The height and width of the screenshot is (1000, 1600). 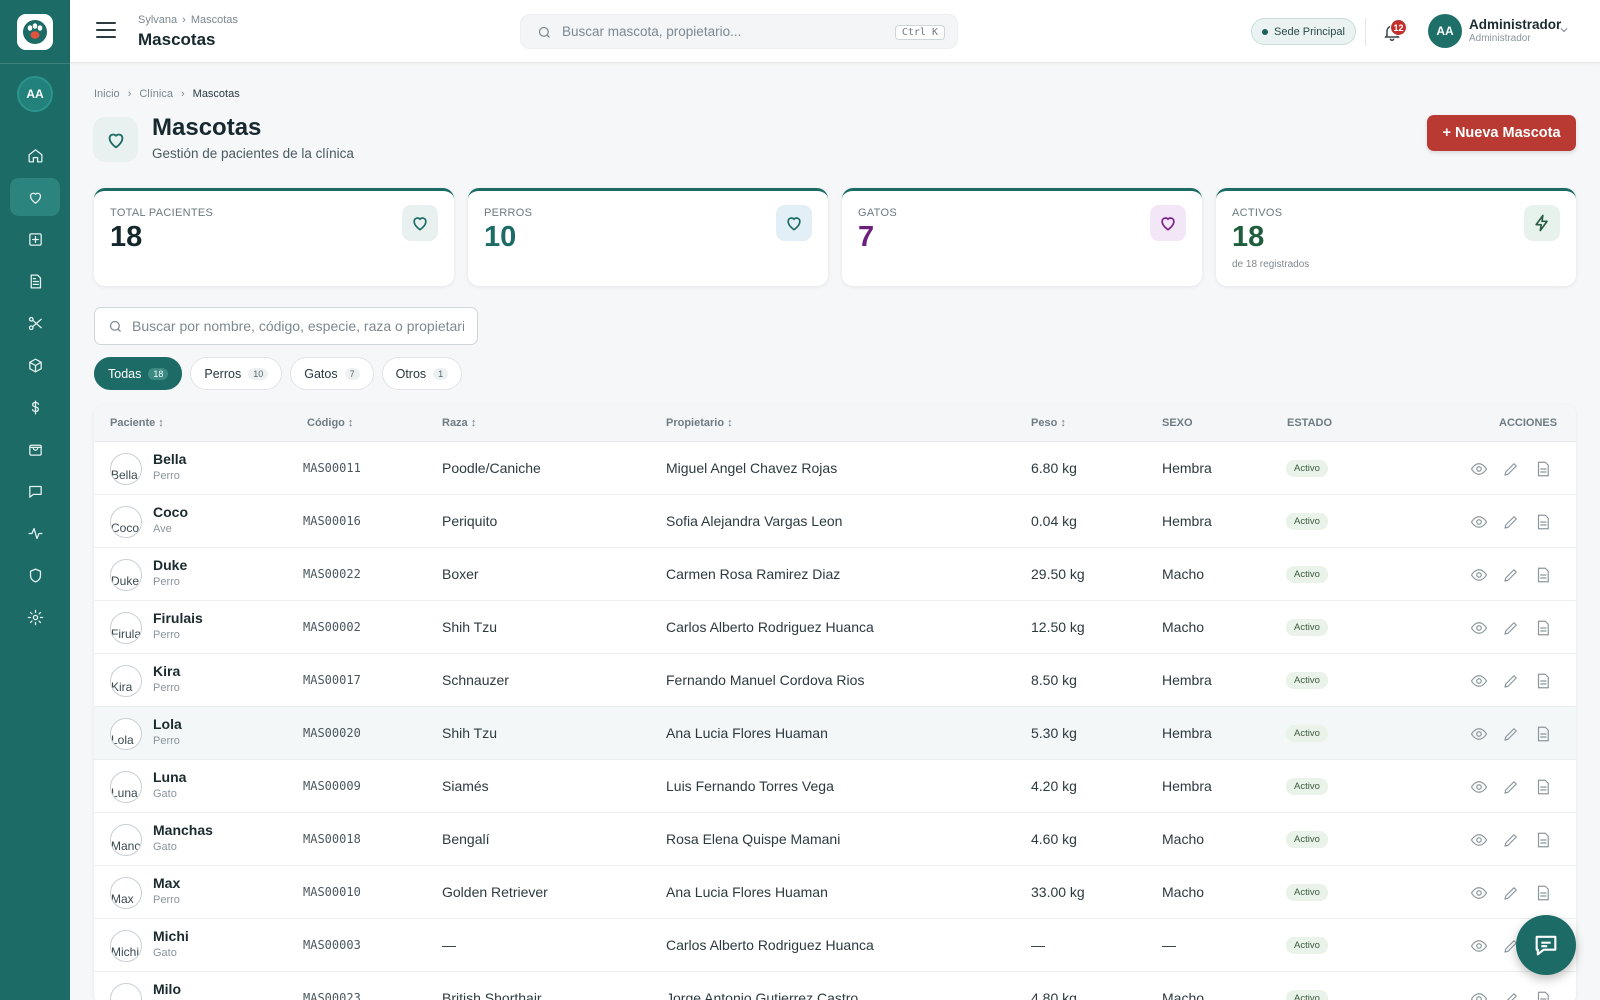 I want to click on new-pet-button: + Nueva Mascota, so click(x=1501, y=133).